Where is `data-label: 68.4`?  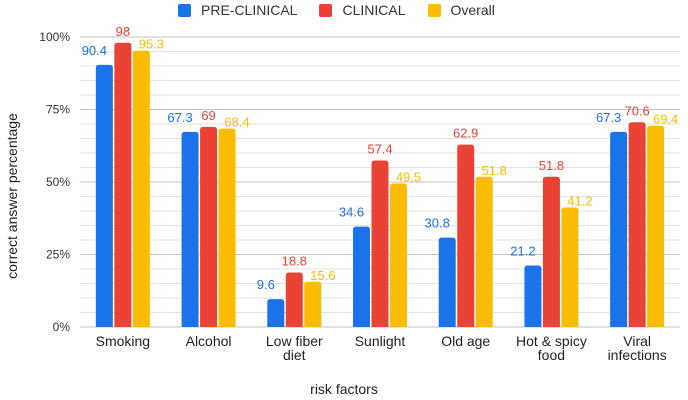 data-label: 68.4 is located at coordinates (236, 122).